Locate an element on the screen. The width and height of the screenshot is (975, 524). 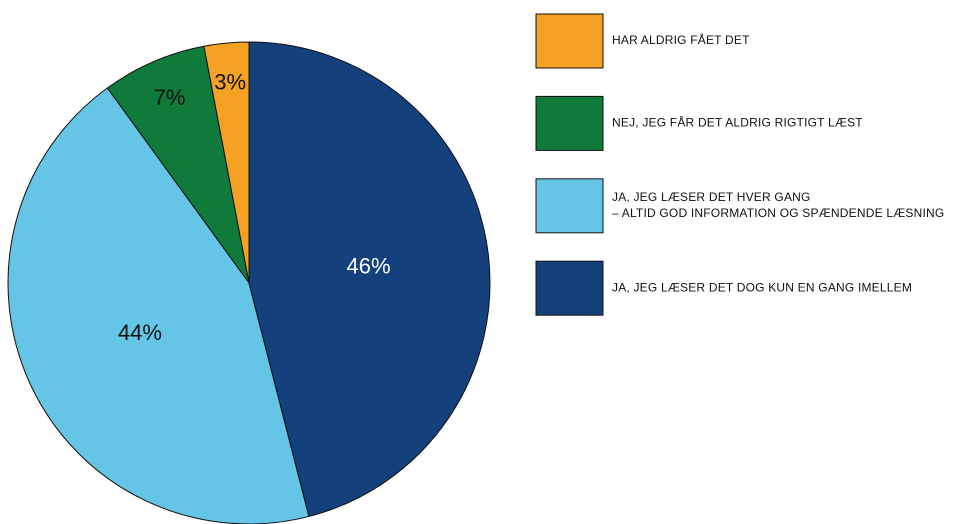
legend-label: NEJ, JEG FÅR DET ALDRIG RIGTIGT LÆST is located at coordinates (737, 122).